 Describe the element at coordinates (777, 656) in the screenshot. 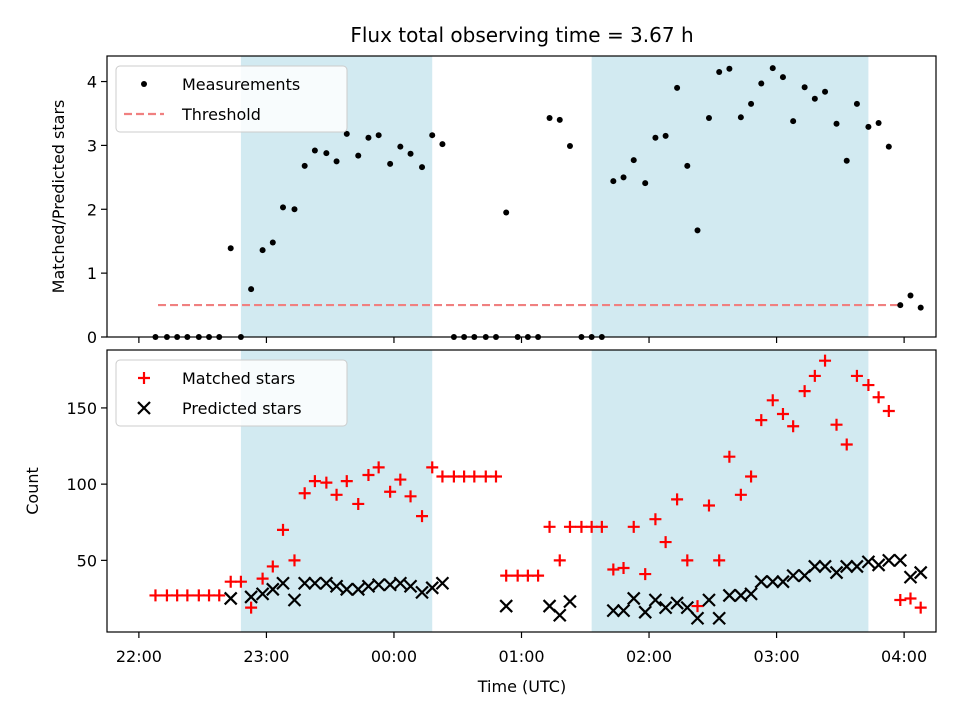

I see `x-tick-label-5: 03:00` at that location.